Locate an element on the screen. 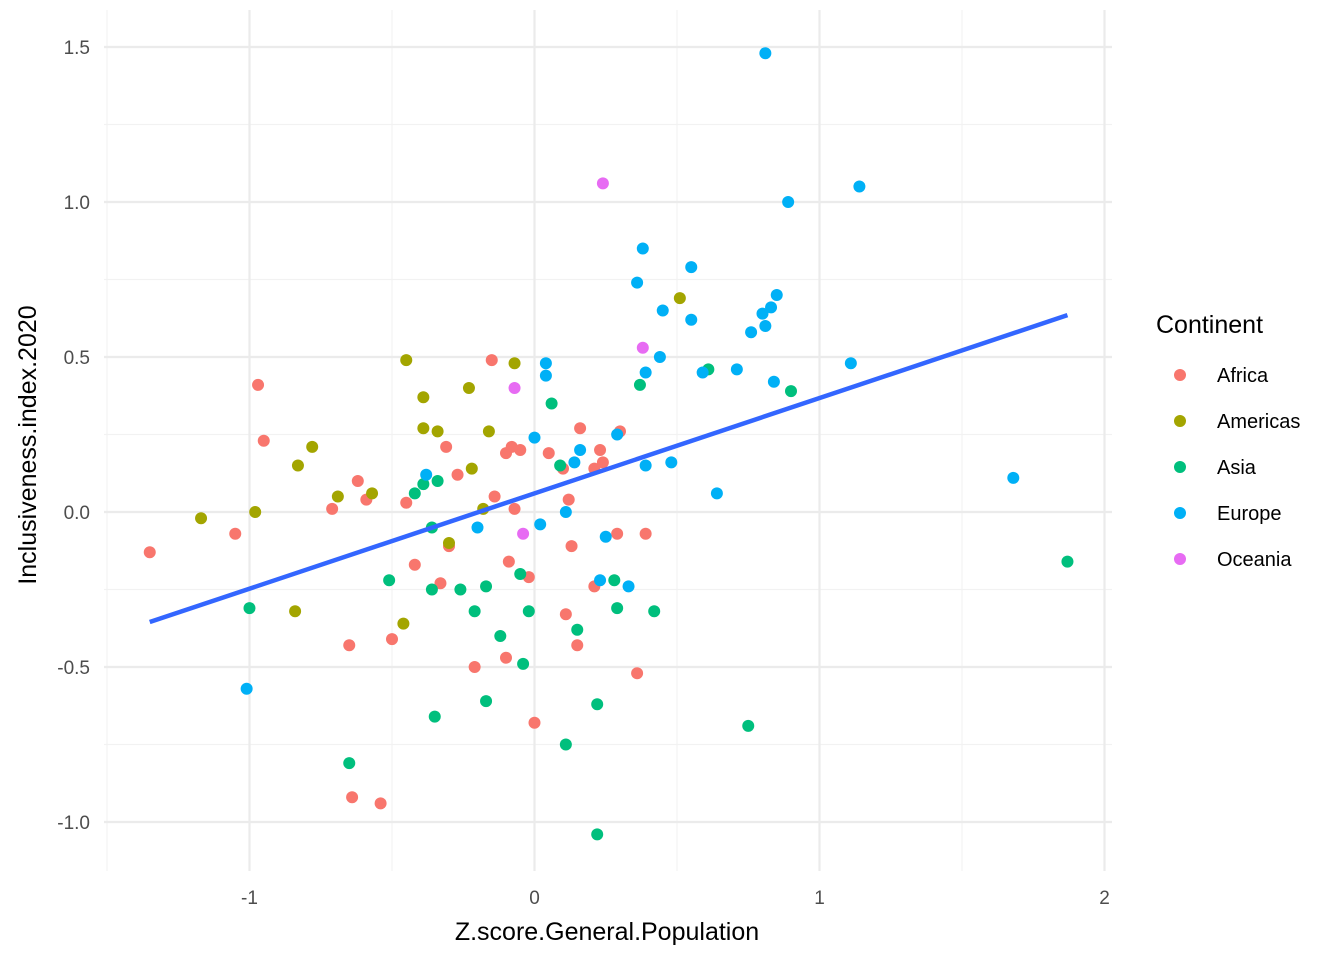  legend-key-africa is located at coordinates (1180, 375).